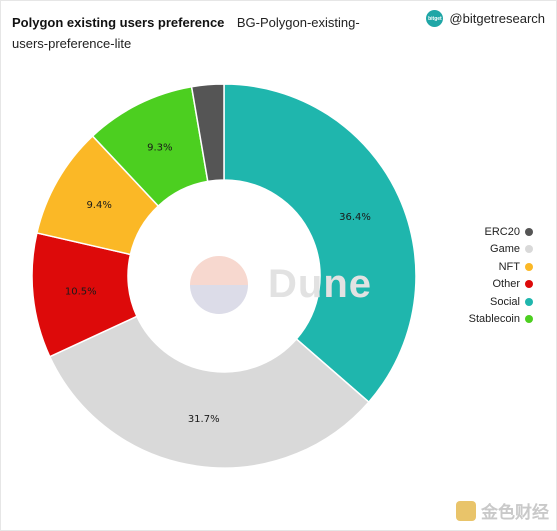 This screenshot has width=557, height=531. Describe the element at coordinates (466, 510) in the screenshot. I see `footer-logo-icon` at that location.